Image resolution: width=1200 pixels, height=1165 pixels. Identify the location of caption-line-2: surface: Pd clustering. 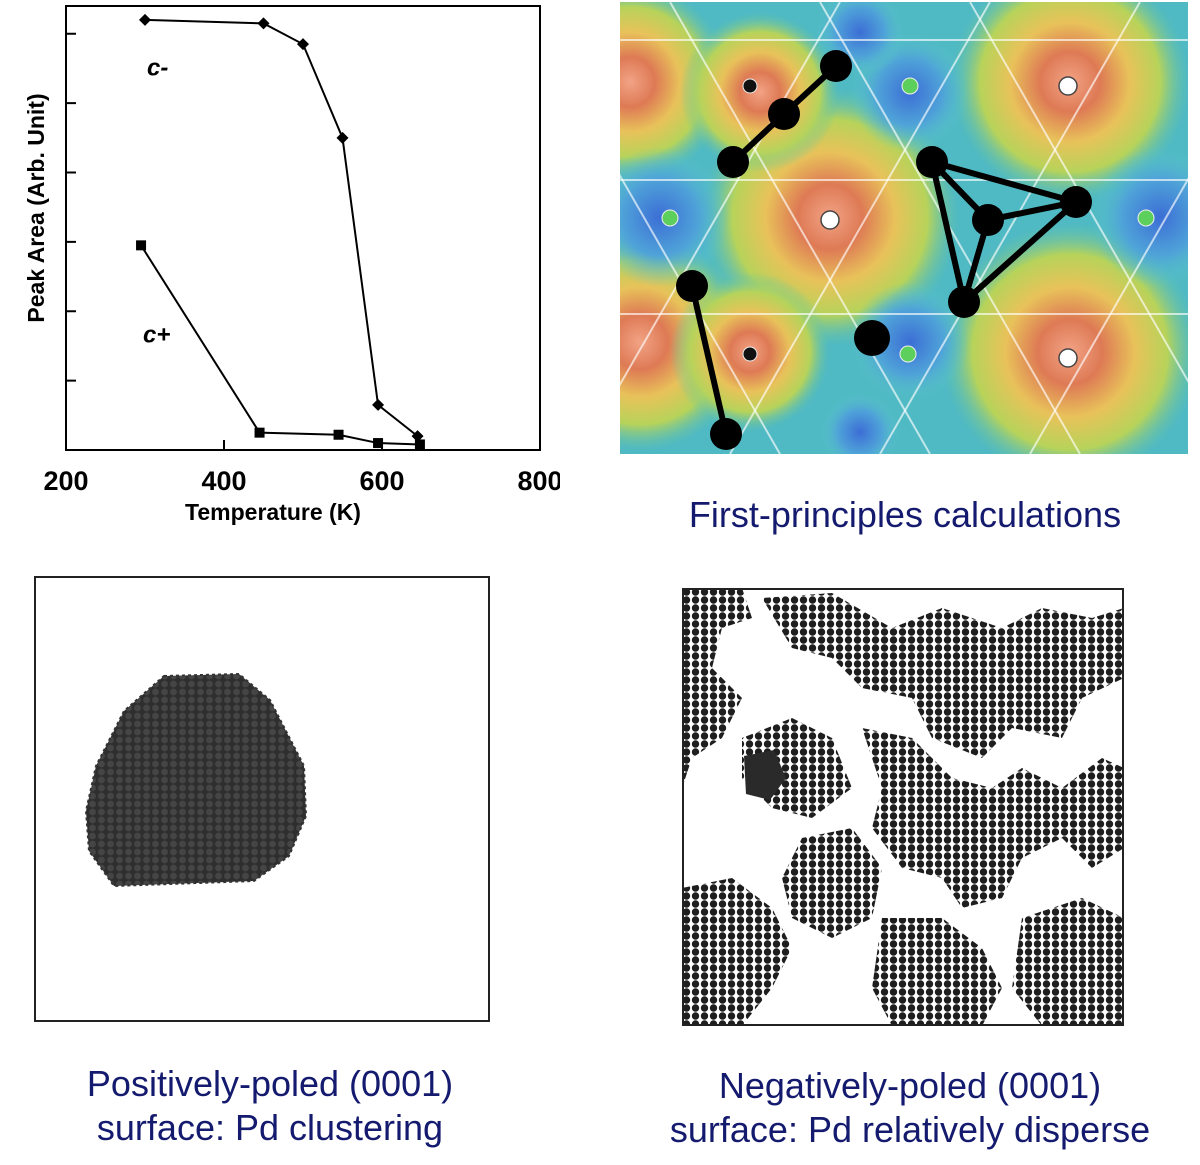
(270, 1127).